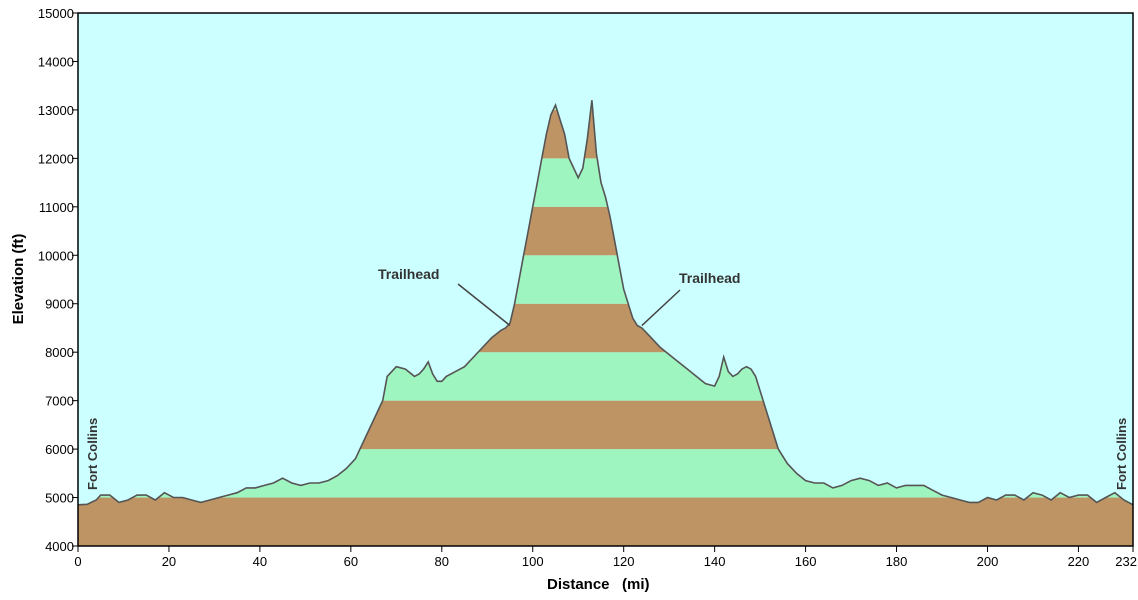 Image resolution: width=1138 pixels, height=600 pixels. Describe the element at coordinates (605, 557) in the screenshot. I see `x-axis: 0 20 40 60 80 100 120 140 160 180 200 220 232` at that location.